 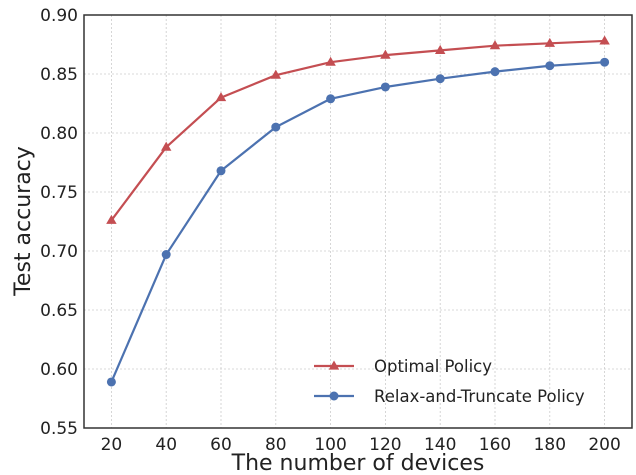 I want to click on legend-item: Optimal Policy, so click(x=403, y=366).